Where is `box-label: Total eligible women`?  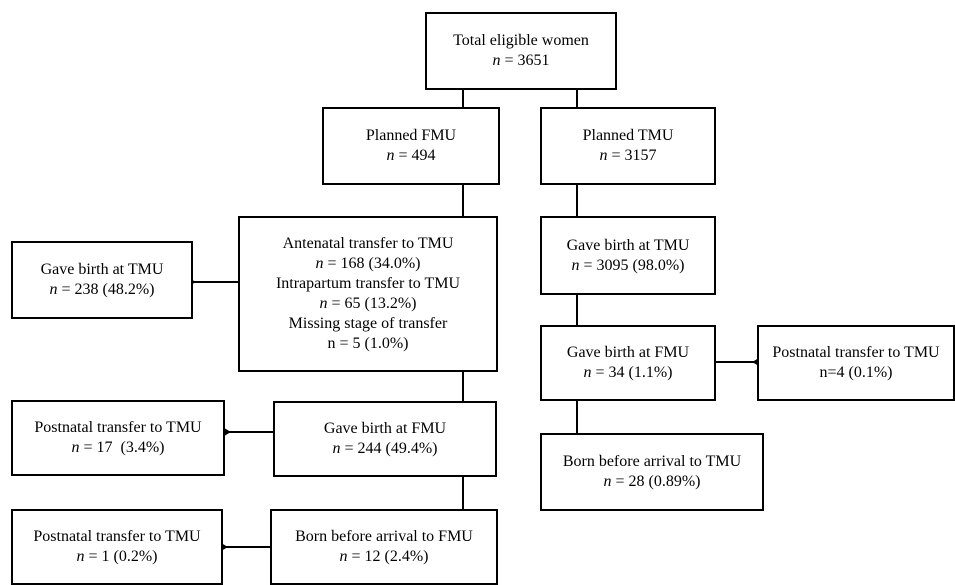 box-label: Total eligible women is located at coordinates (521, 40).